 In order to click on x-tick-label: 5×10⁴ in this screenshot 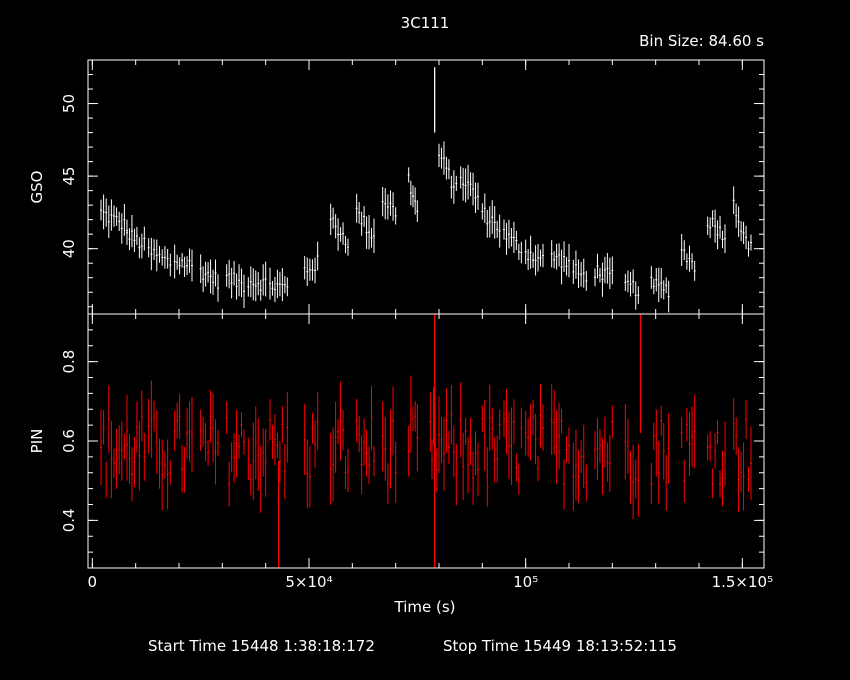, I will do `click(308, 582)`.